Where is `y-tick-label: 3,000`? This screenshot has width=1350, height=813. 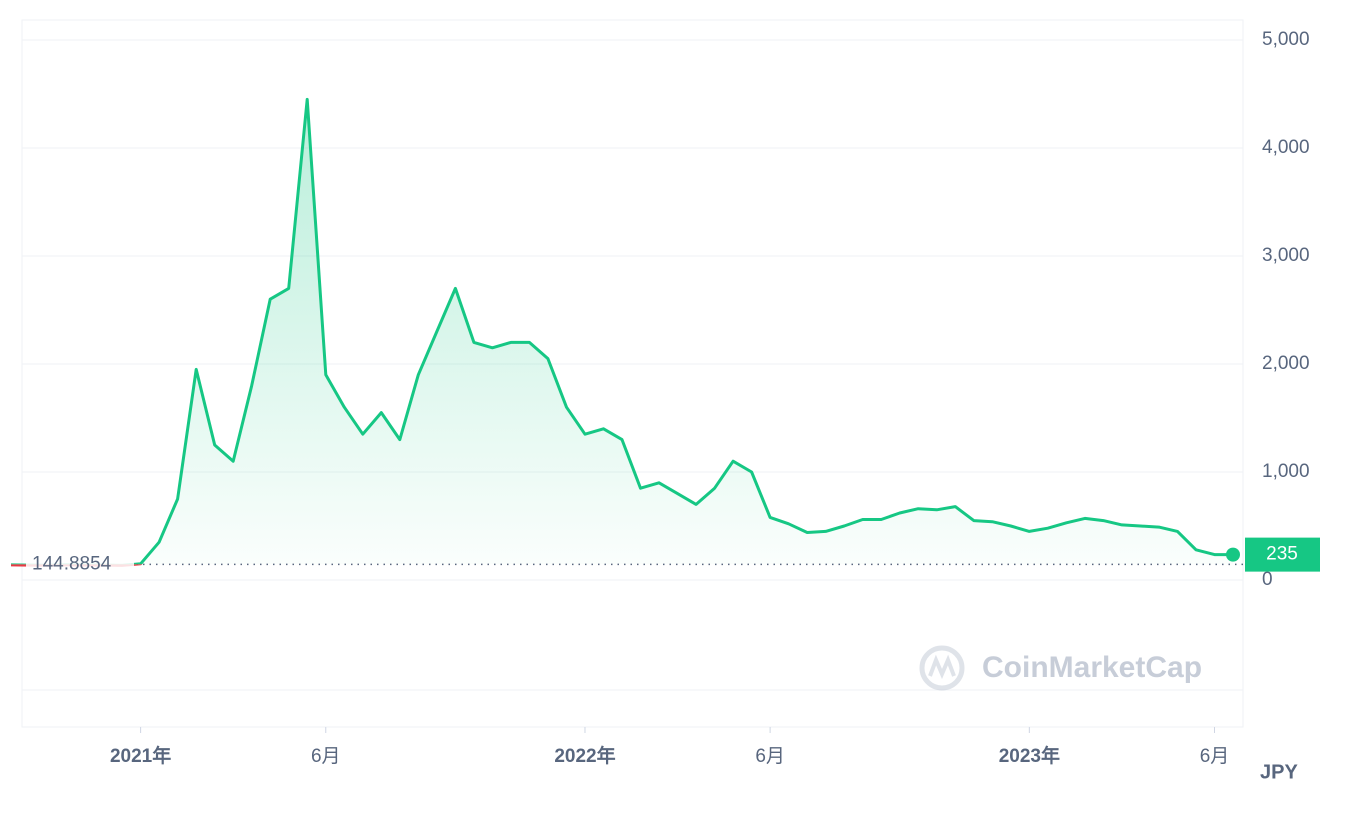 y-tick-label: 3,000 is located at coordinates (1286, 255).